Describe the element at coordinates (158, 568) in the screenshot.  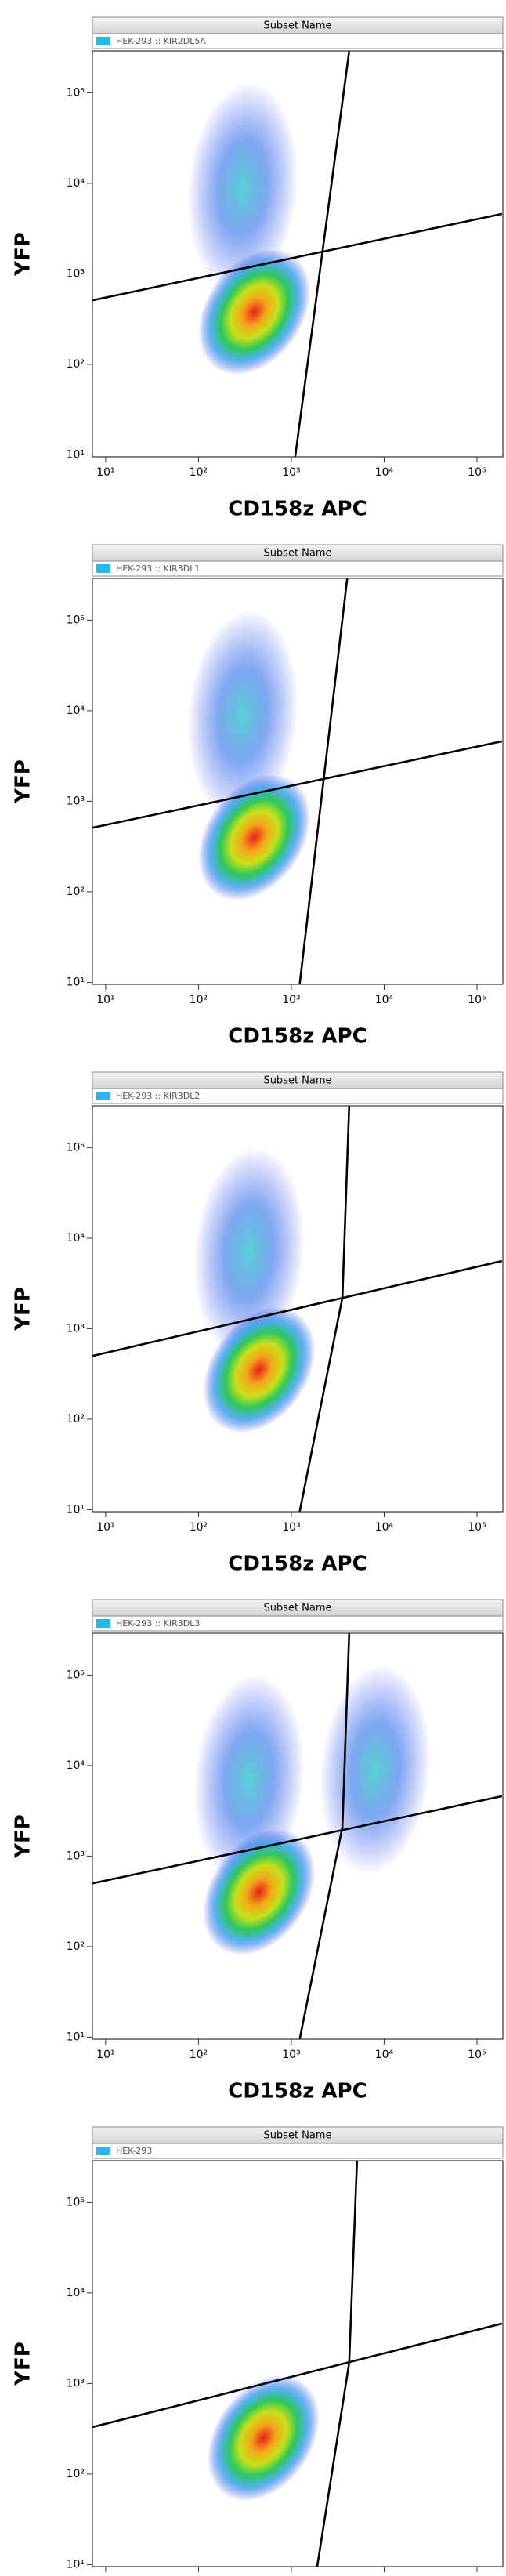
I see `legend-label: HEK-293 :: KIR3DL1` at that location.